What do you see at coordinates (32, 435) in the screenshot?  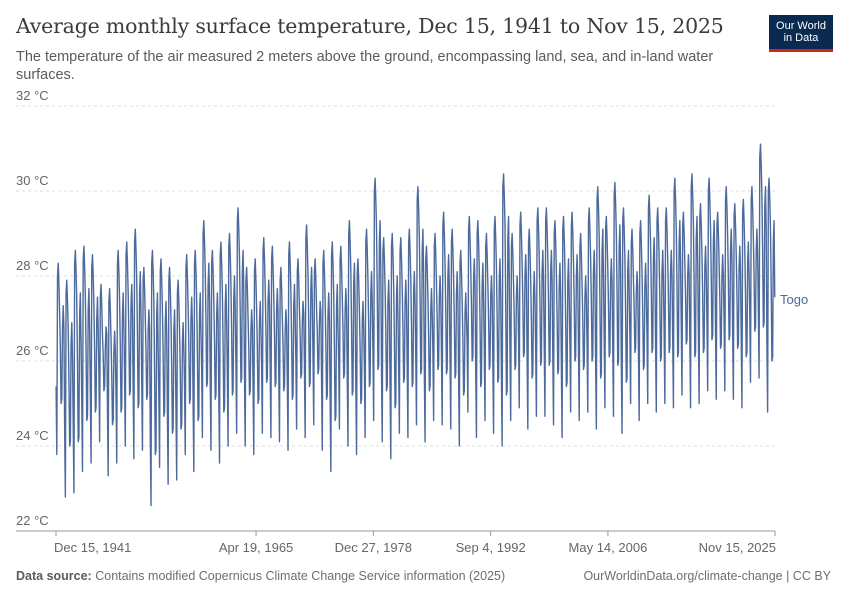 I see `y-tick-label: 24 °C` at bounding box center [32, 435].